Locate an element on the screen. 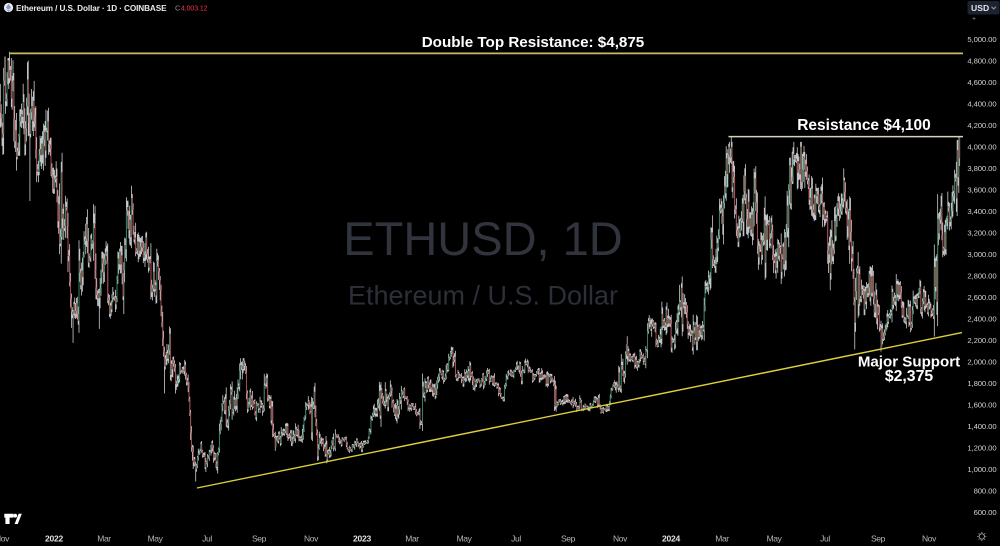  svg-text: 600.00 is located at coordinates (985, 512).